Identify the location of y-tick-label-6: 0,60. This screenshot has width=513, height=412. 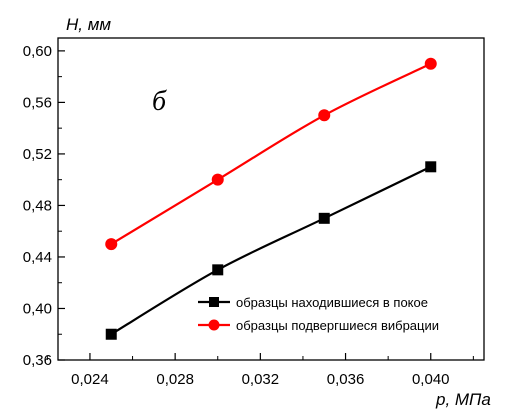
(37, 51).